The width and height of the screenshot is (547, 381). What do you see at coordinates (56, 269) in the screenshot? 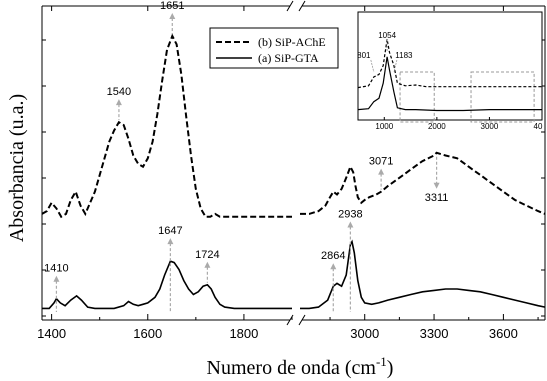
I see `peak-label: 1410` at bounding box center [56, 269].